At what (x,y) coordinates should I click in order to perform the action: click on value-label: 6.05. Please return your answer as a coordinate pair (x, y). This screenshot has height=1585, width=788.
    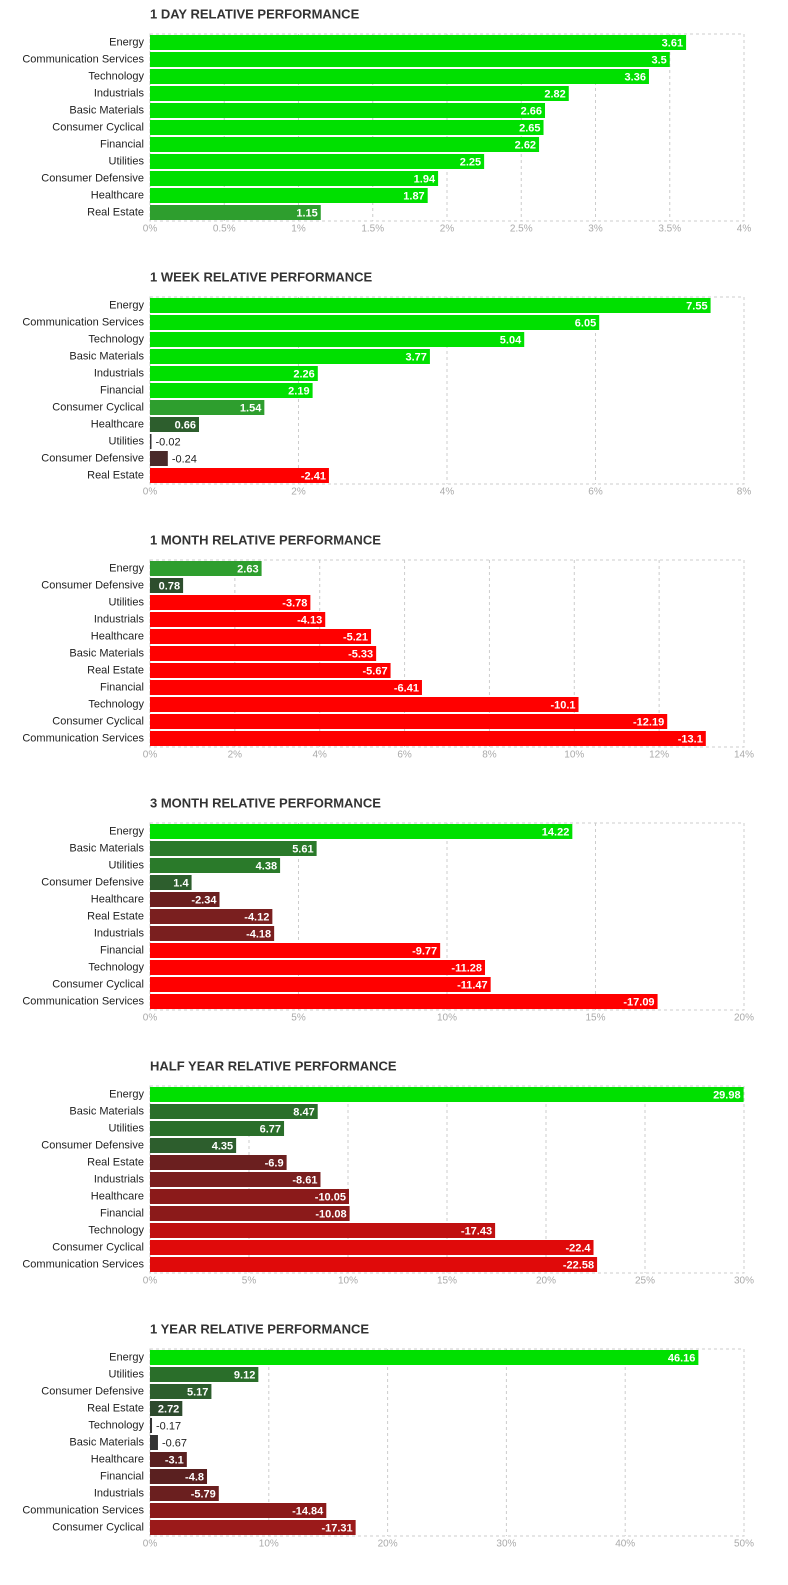
    Looking at the image, I should click on (585, 323).